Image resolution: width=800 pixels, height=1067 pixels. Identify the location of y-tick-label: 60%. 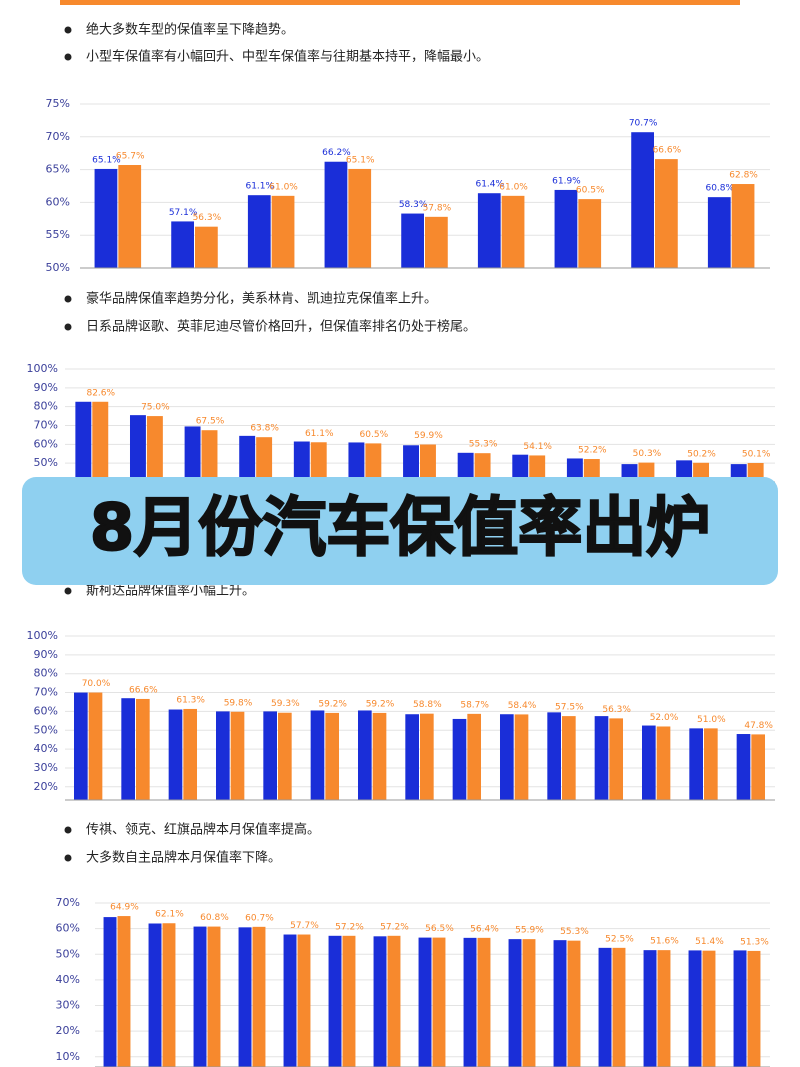
(68, 928).